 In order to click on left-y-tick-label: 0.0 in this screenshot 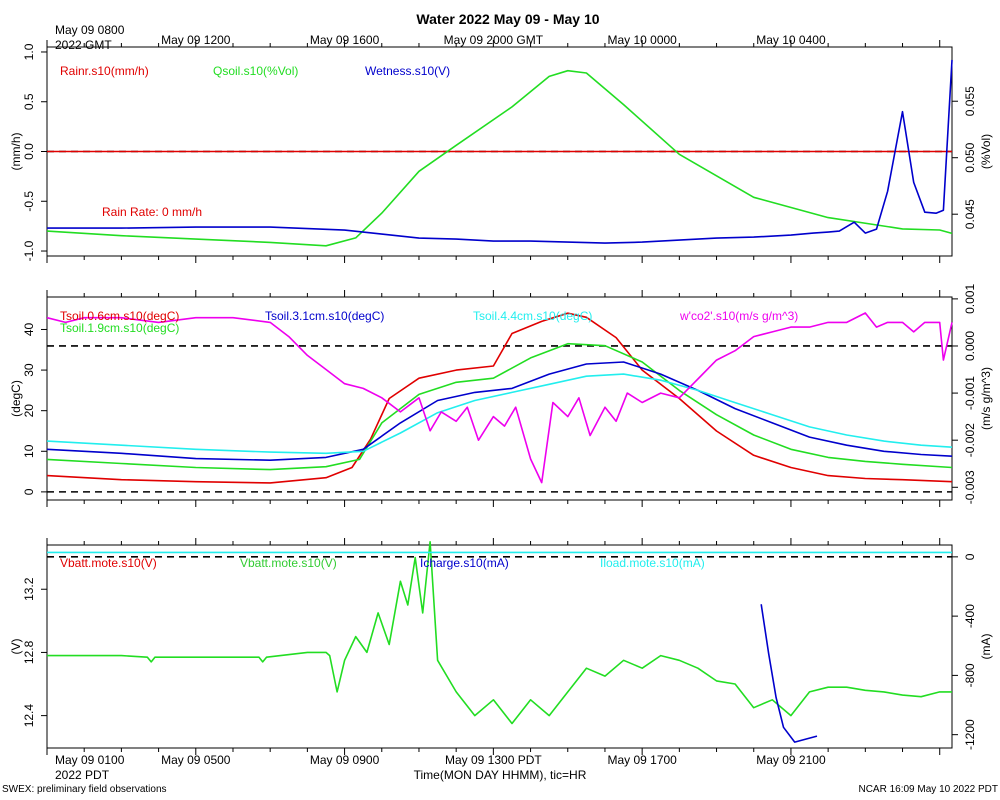, I will do `click(29, 151)`.